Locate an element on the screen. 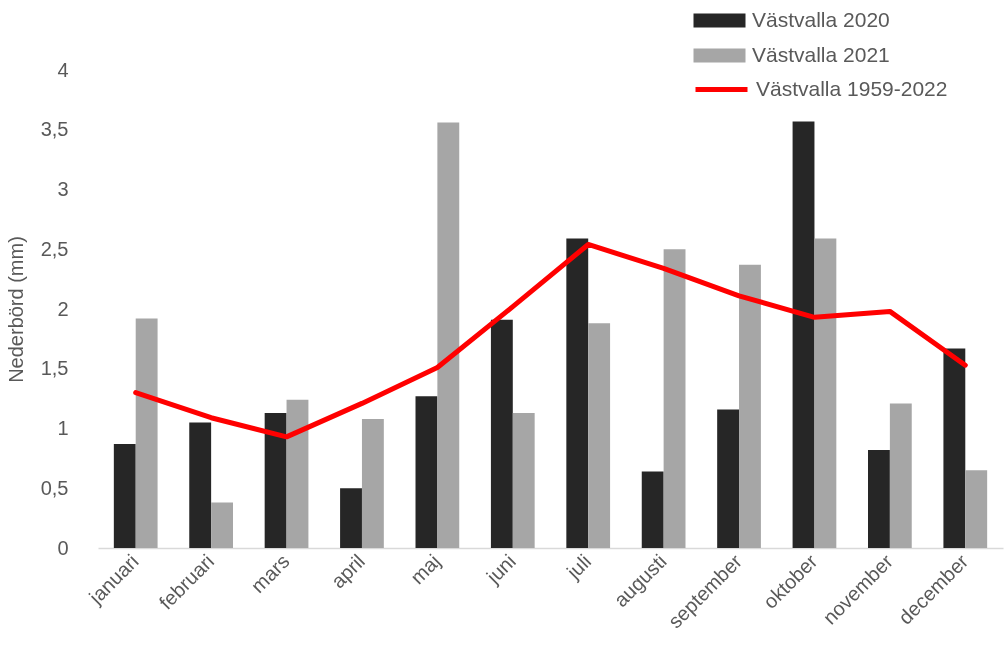  x-tick-label: juli is located at coordinates (578, 567).